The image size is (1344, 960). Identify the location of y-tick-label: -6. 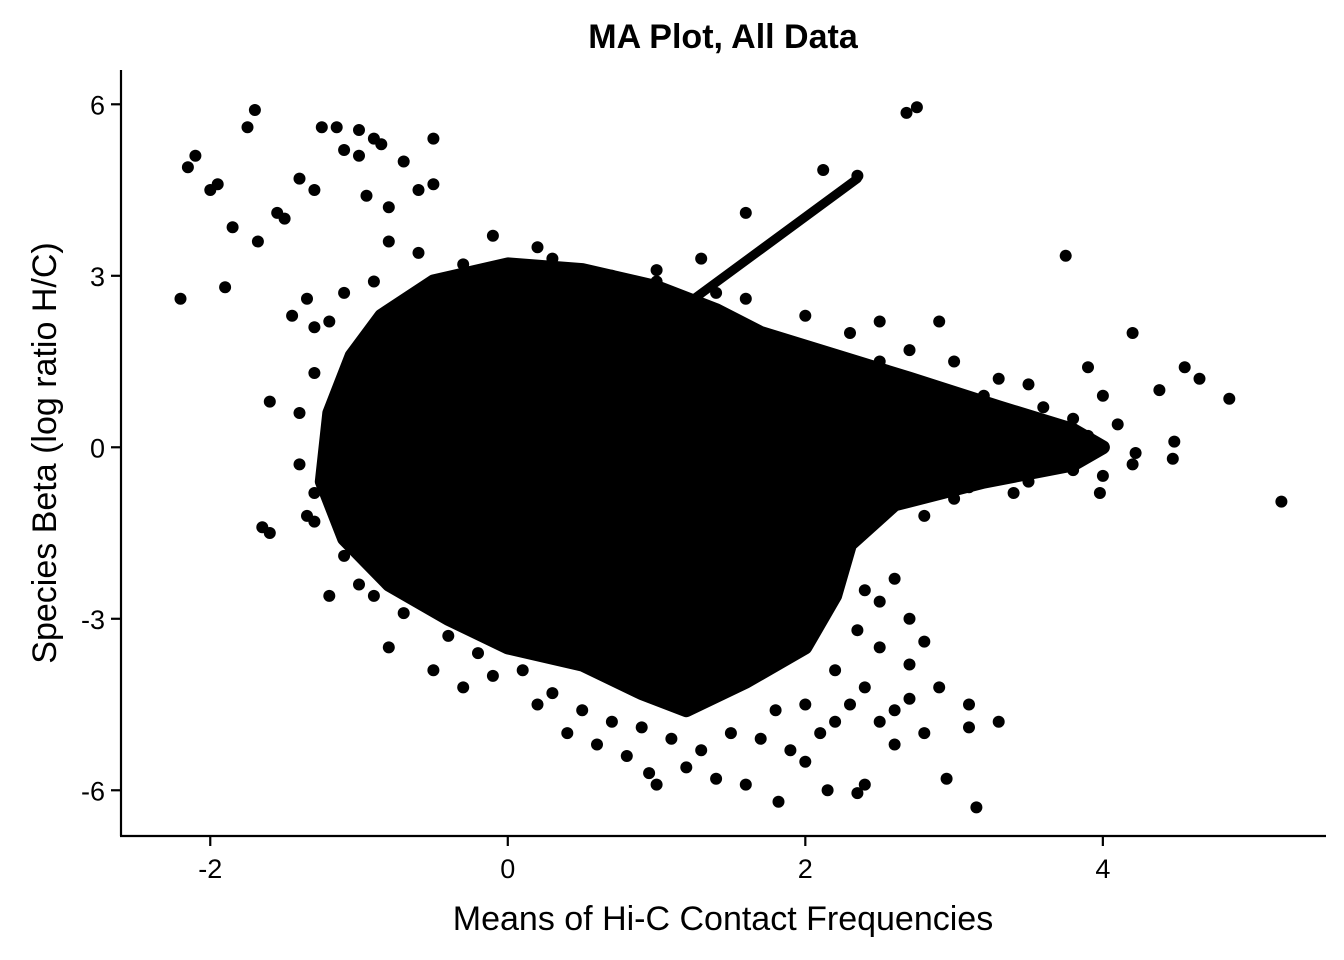
(93, 791).